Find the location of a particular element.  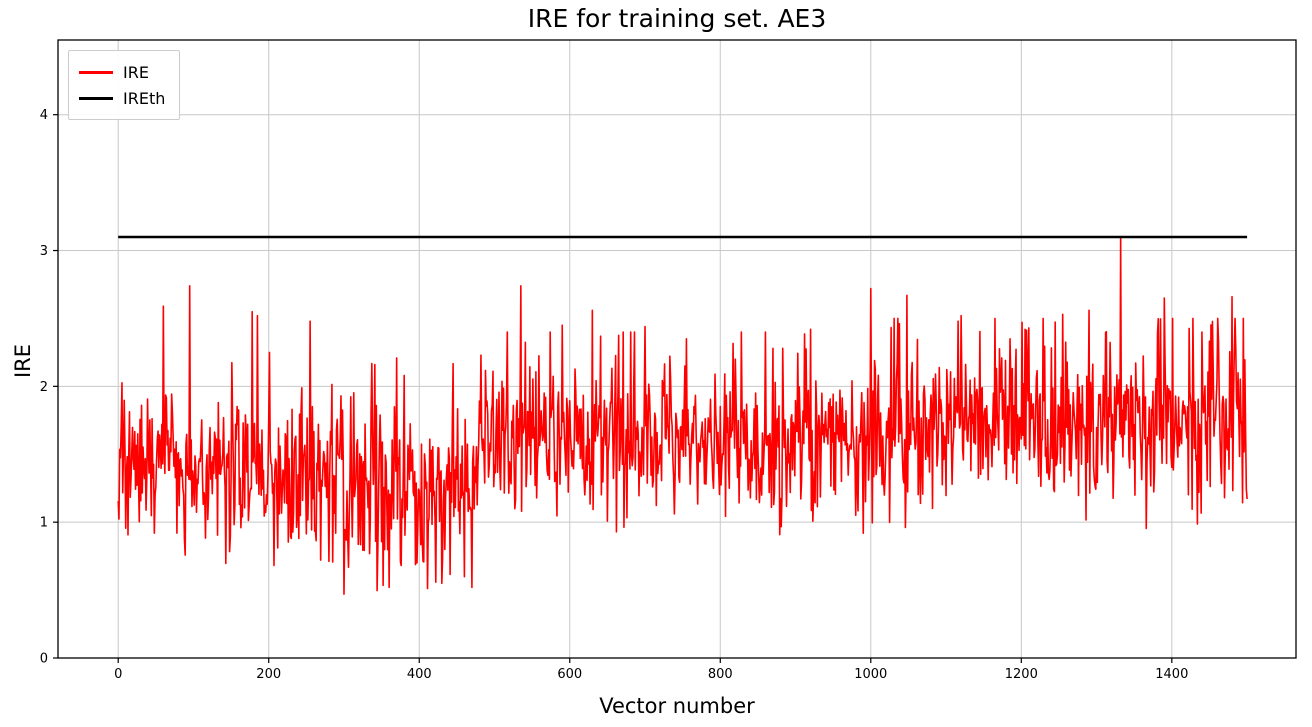

x-tick-label: 0 is located at coordinates (118, 674).